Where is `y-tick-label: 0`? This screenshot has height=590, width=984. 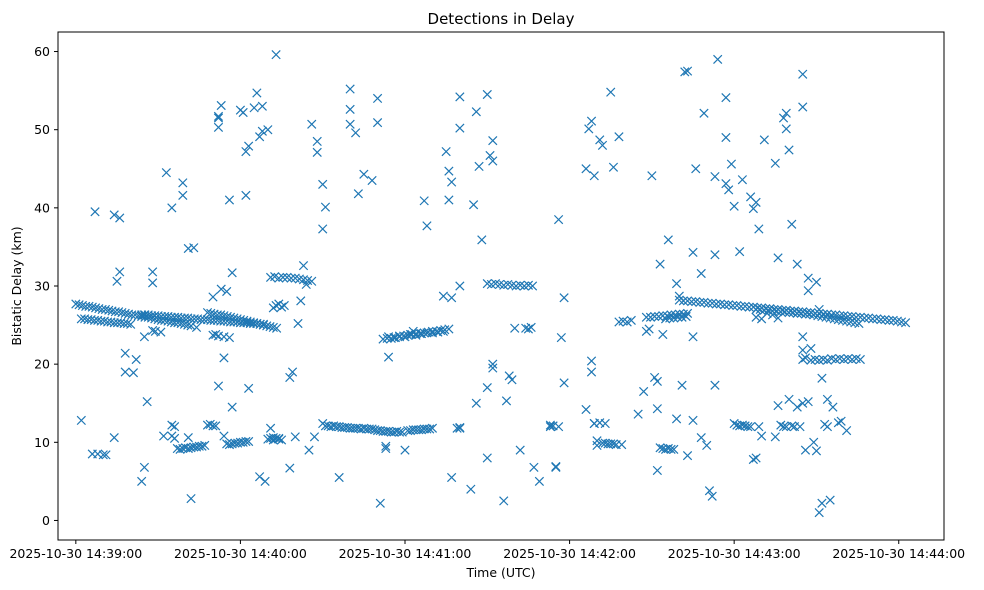
y-tick-label: 0 is located at coordinates (46, 520).